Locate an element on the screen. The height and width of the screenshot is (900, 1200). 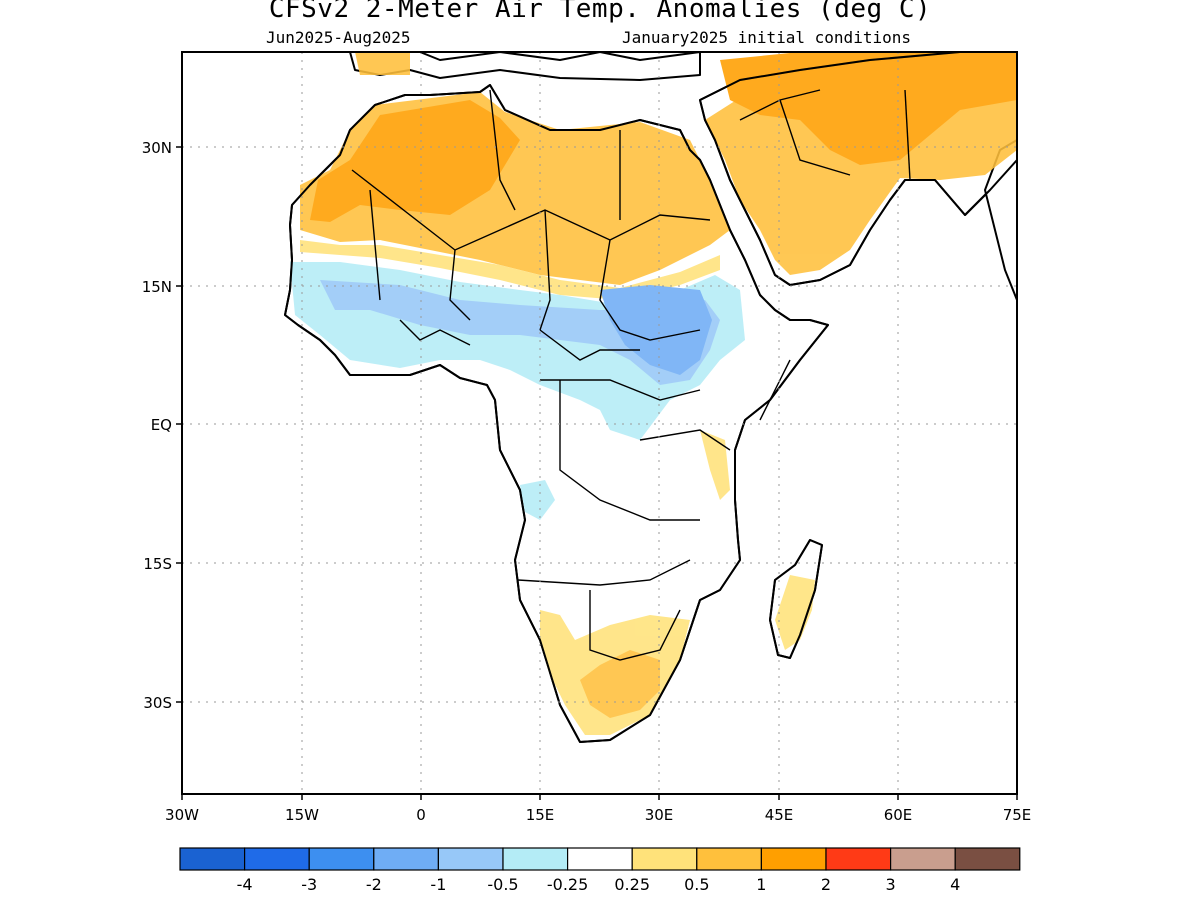
lat-label: EQ is located at coordinates (161, 425).